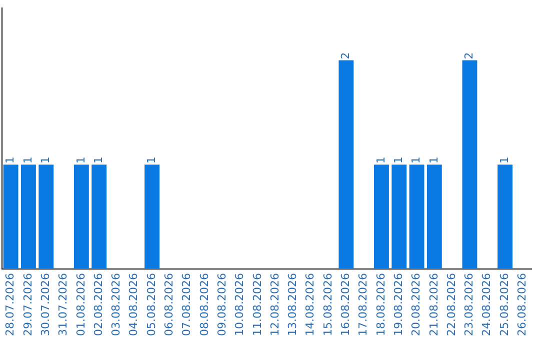 The image size is (540, 340). I want to click on x-tick-label: 01.08.2026, so click(81, 304).